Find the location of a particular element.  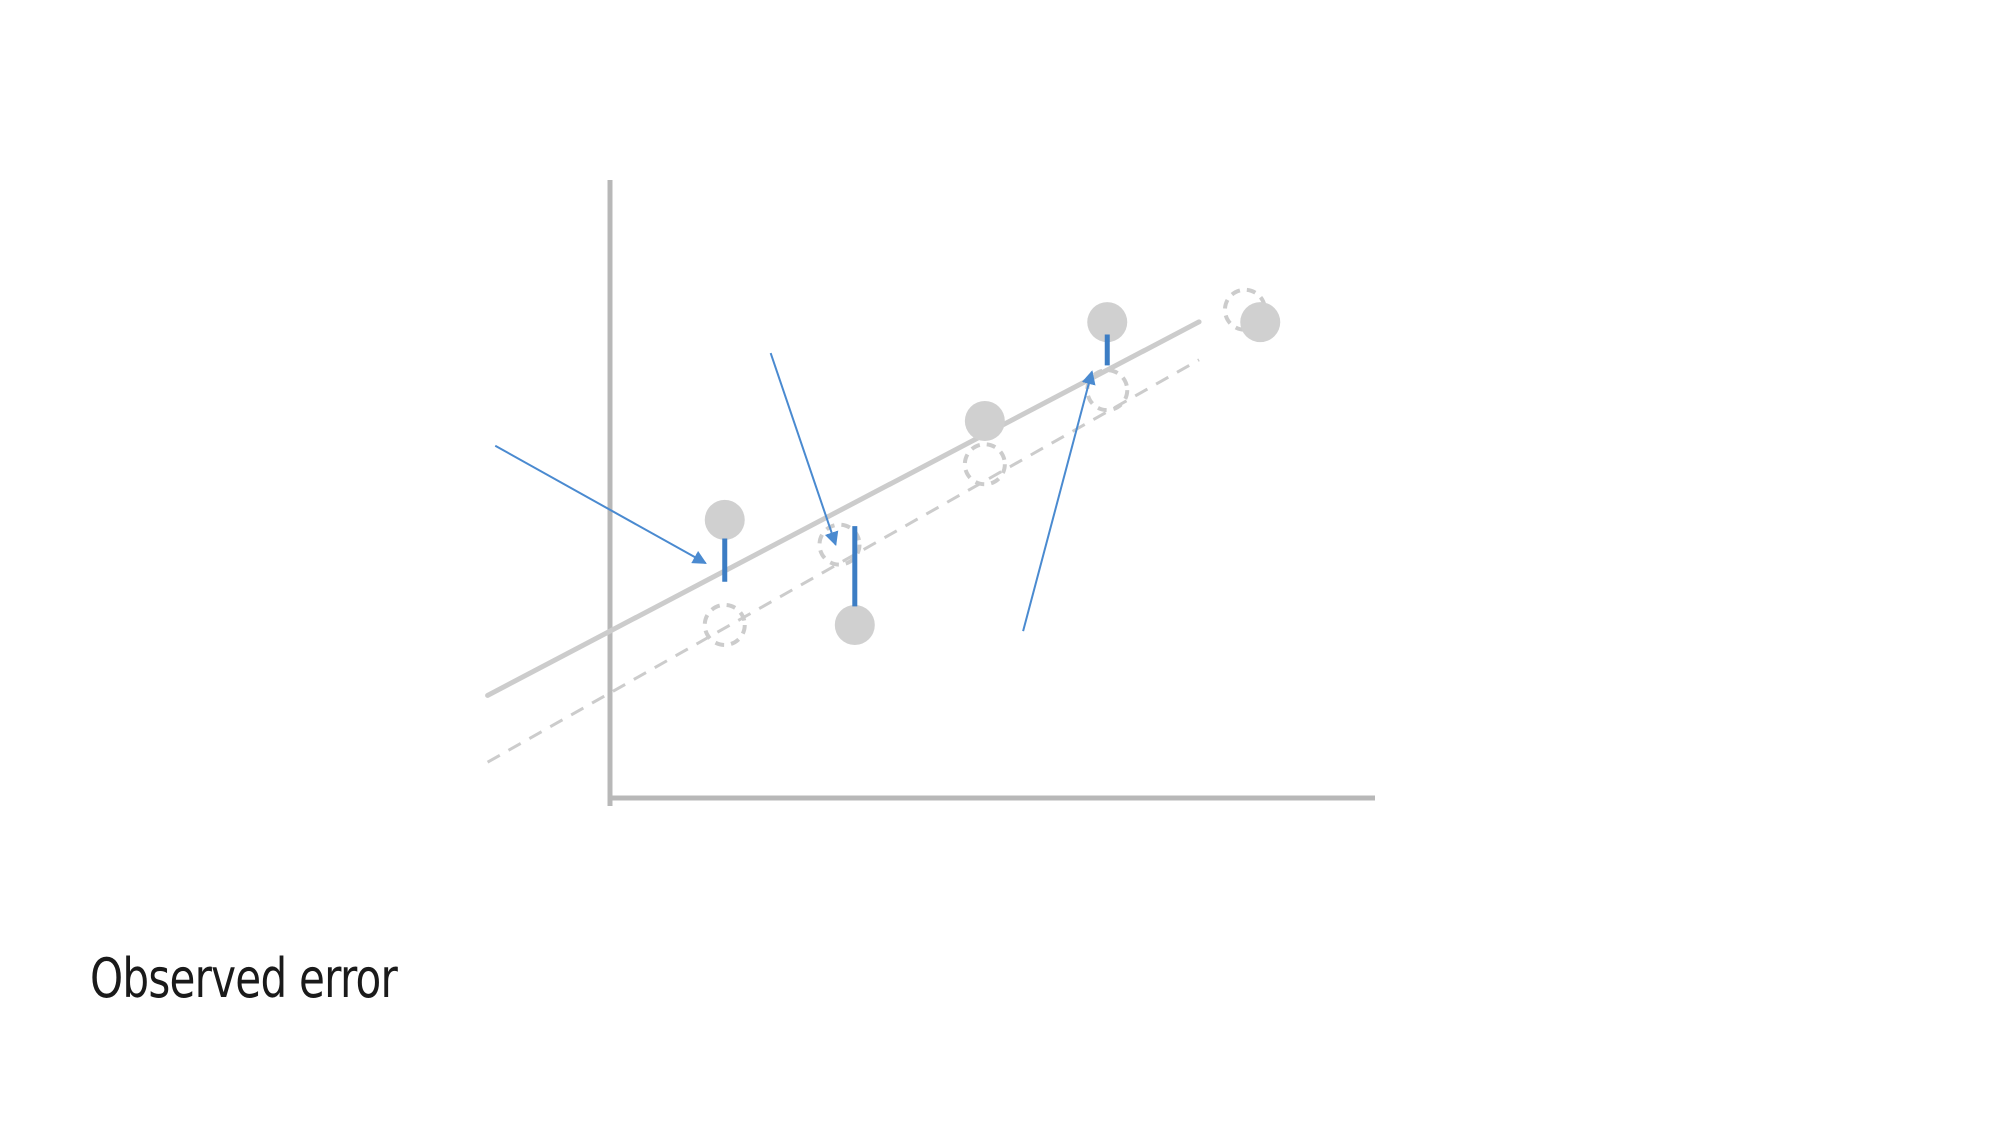

observed-points is located at coordinates (992, 473).